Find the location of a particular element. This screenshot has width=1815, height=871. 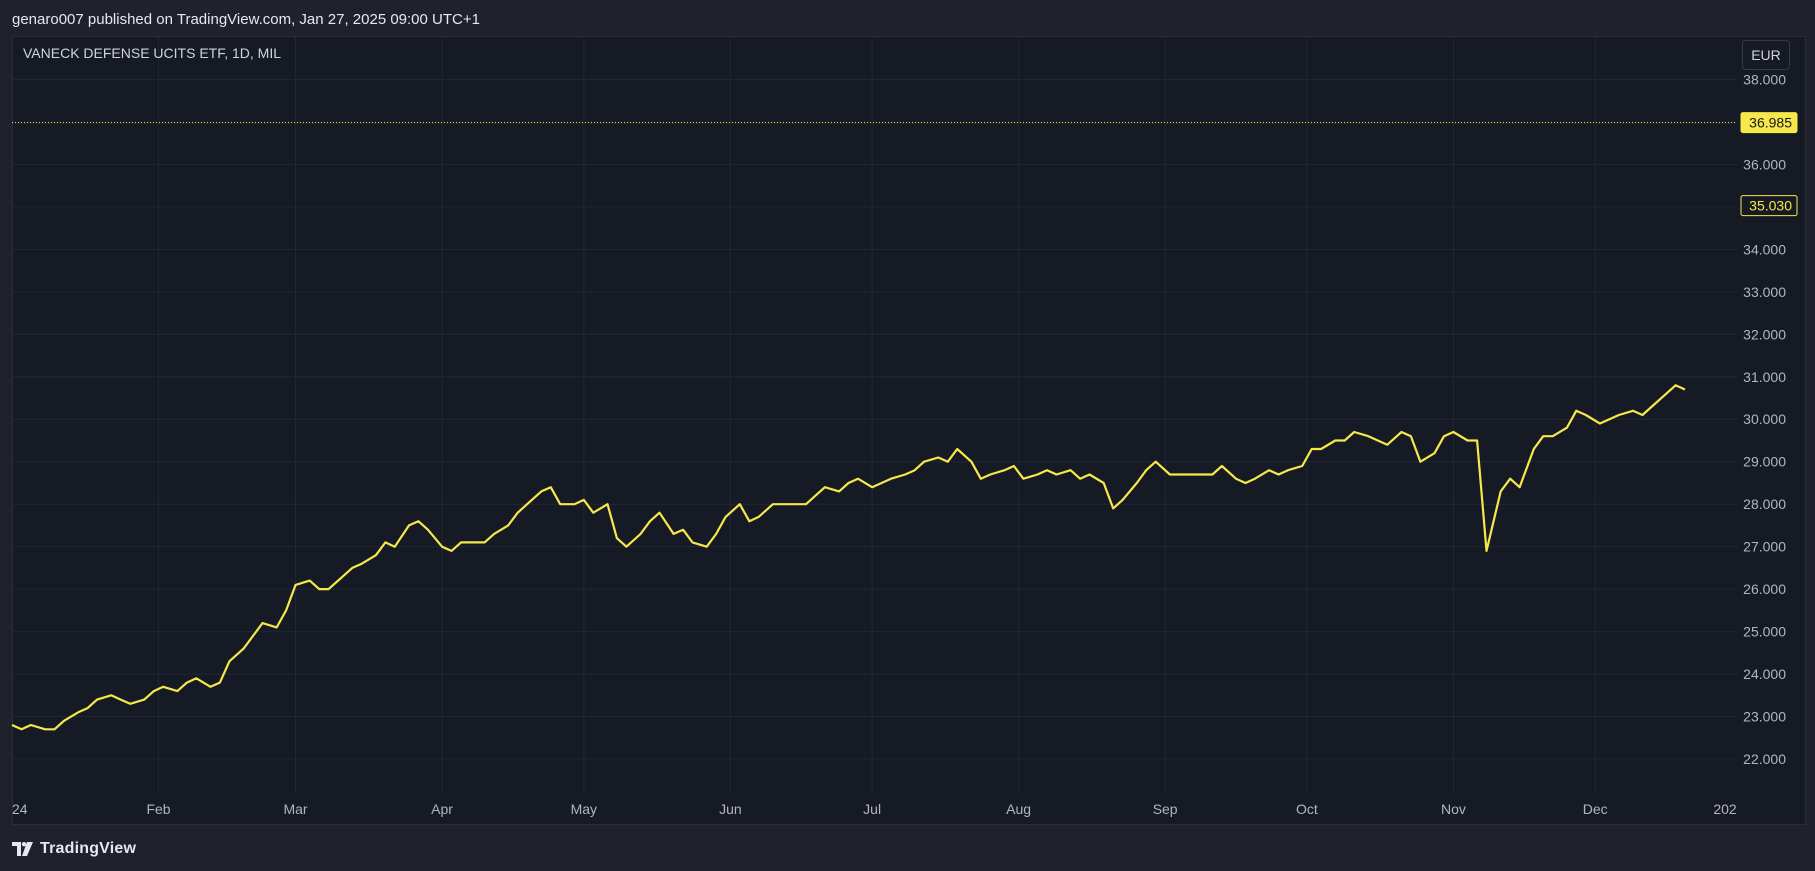

x-tick-label: Sep is located at coordinates (1165, 809).